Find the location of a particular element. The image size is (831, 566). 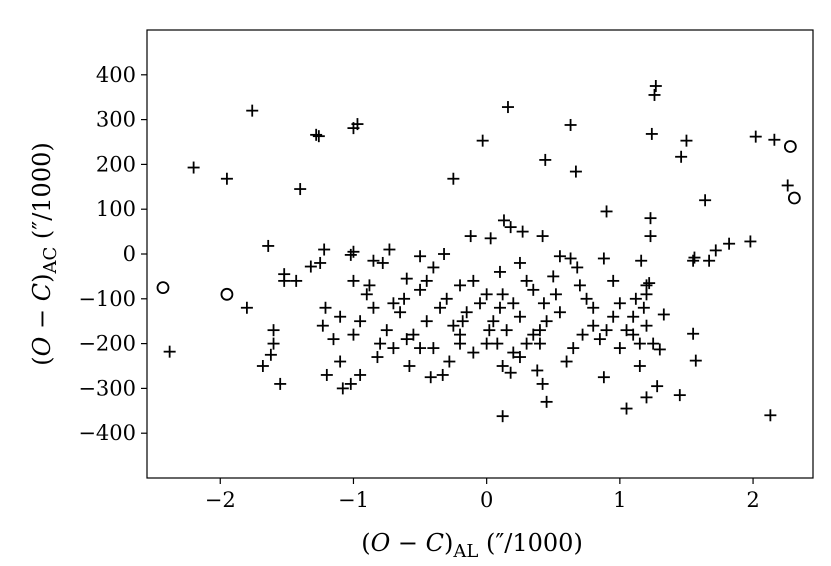

y-tick-label: 400 is located at coordinates (116, 75).